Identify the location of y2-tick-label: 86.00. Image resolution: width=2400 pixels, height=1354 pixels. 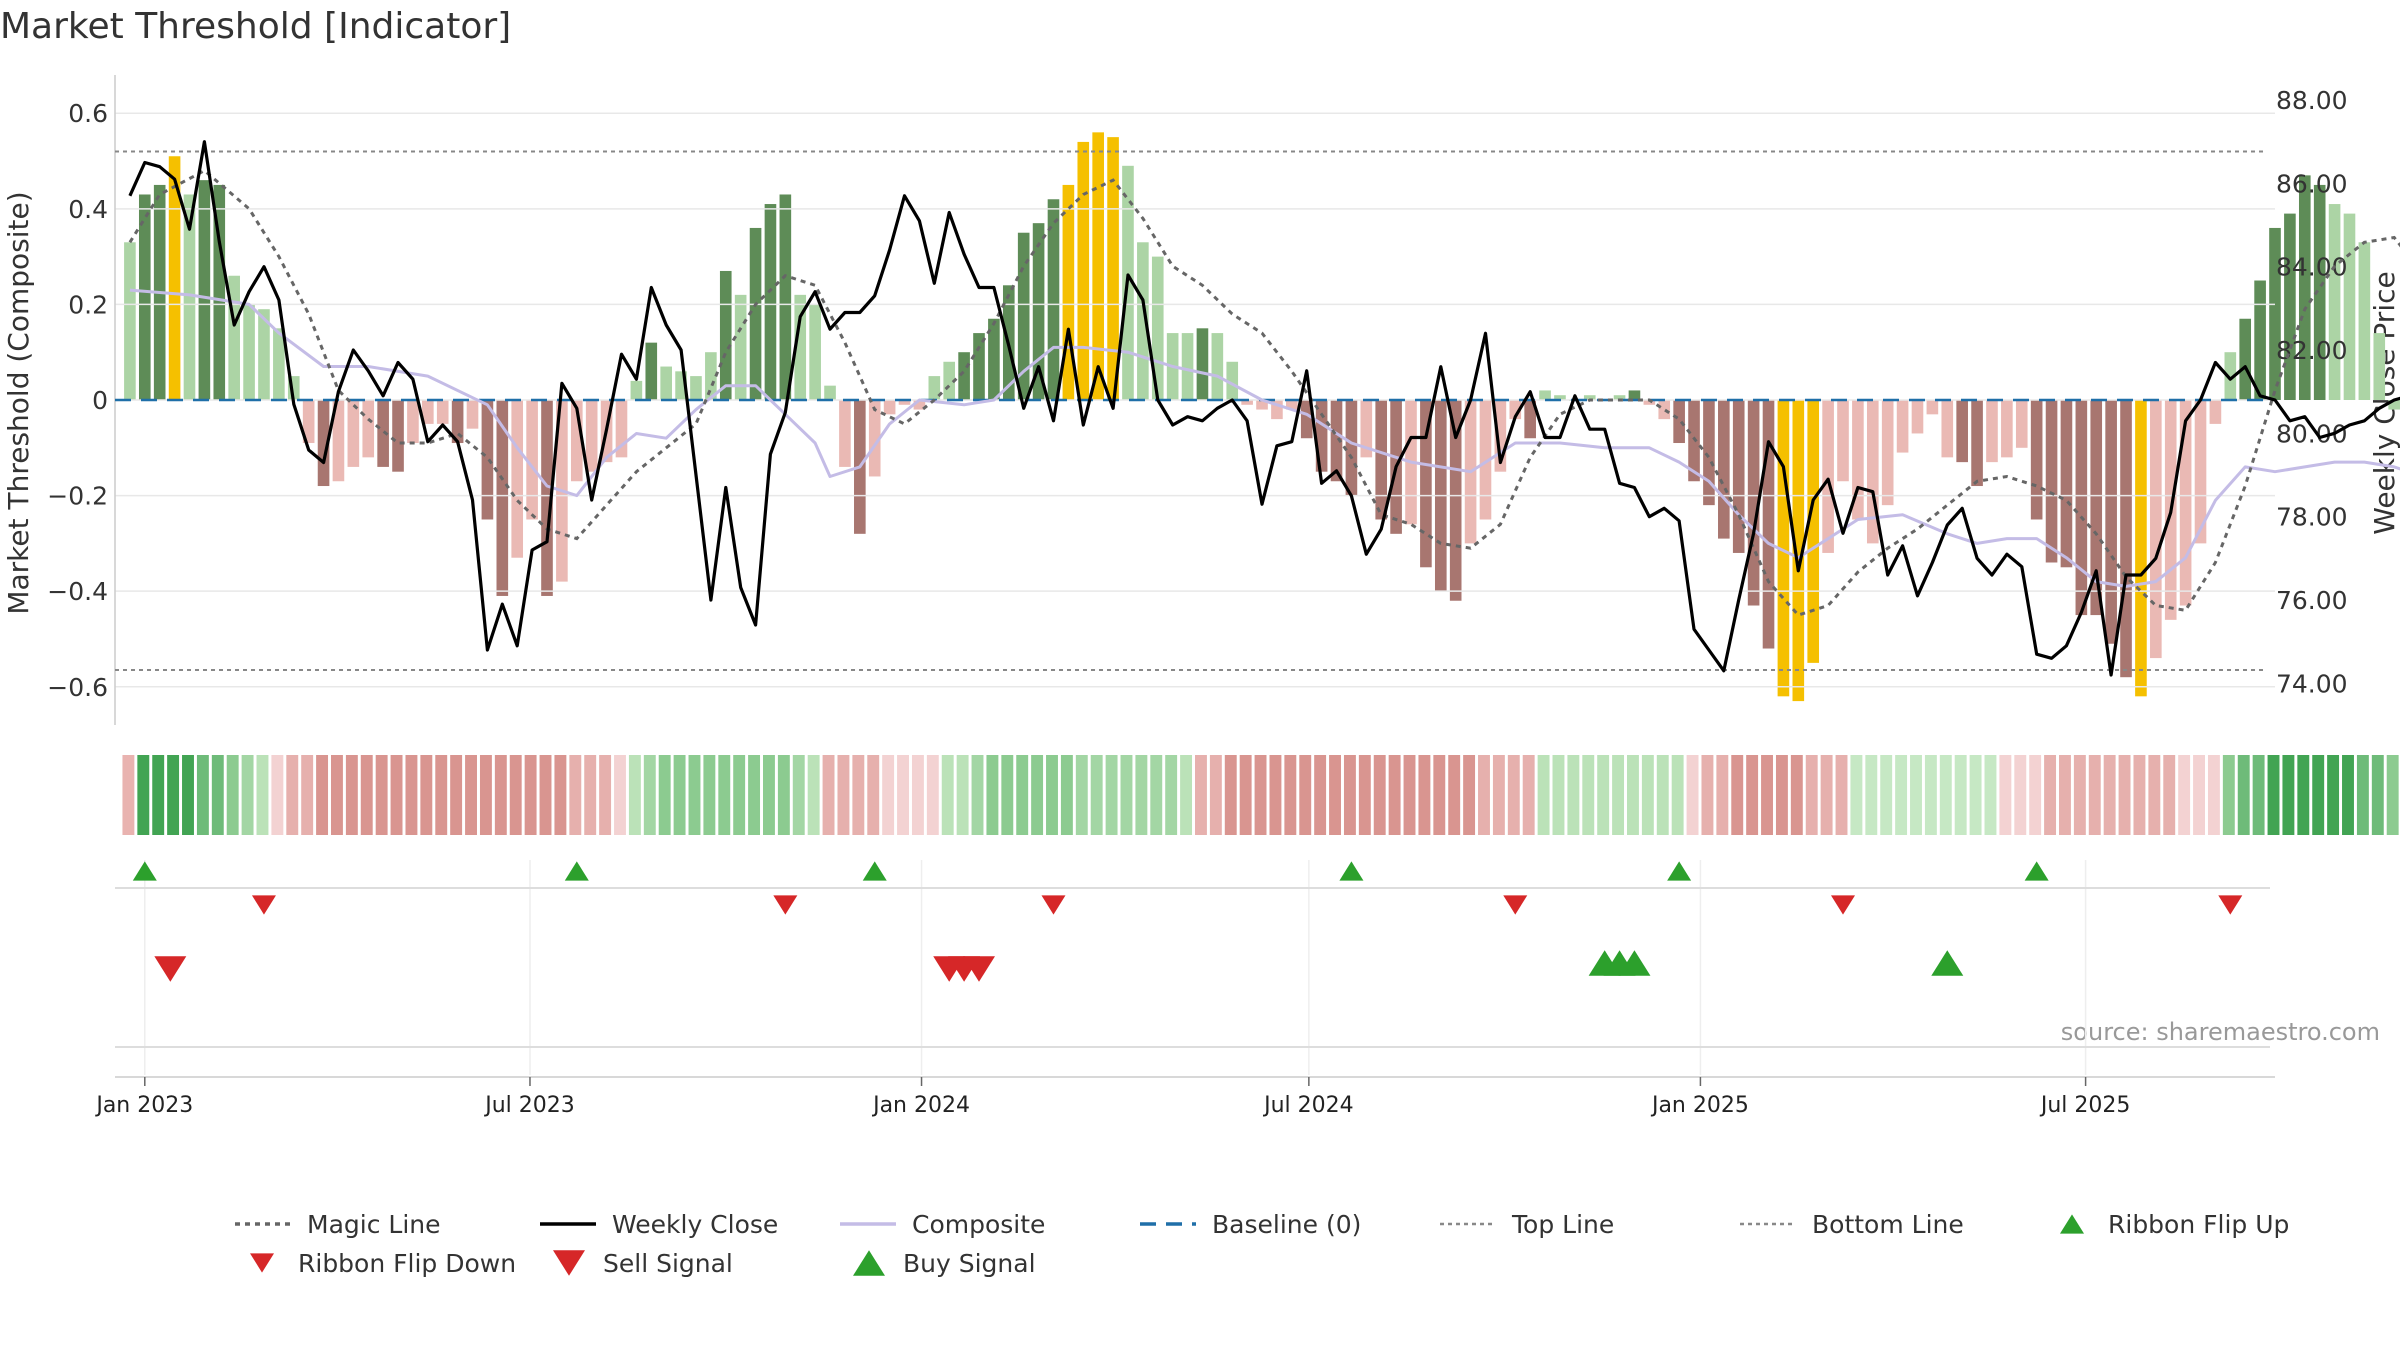
(2312, 183).